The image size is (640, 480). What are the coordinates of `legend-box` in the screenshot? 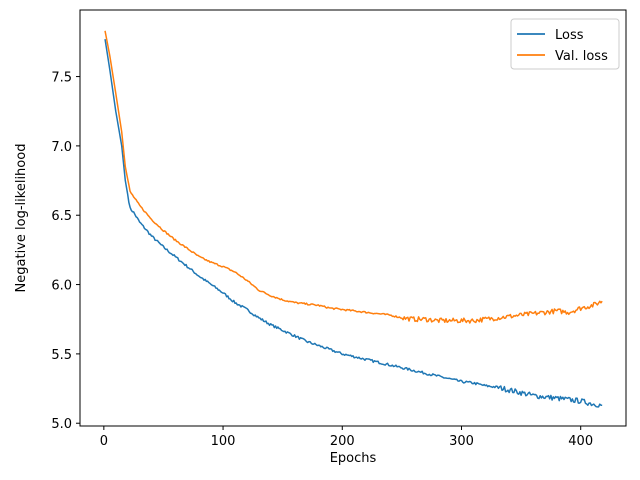 It's located at (565, 44).